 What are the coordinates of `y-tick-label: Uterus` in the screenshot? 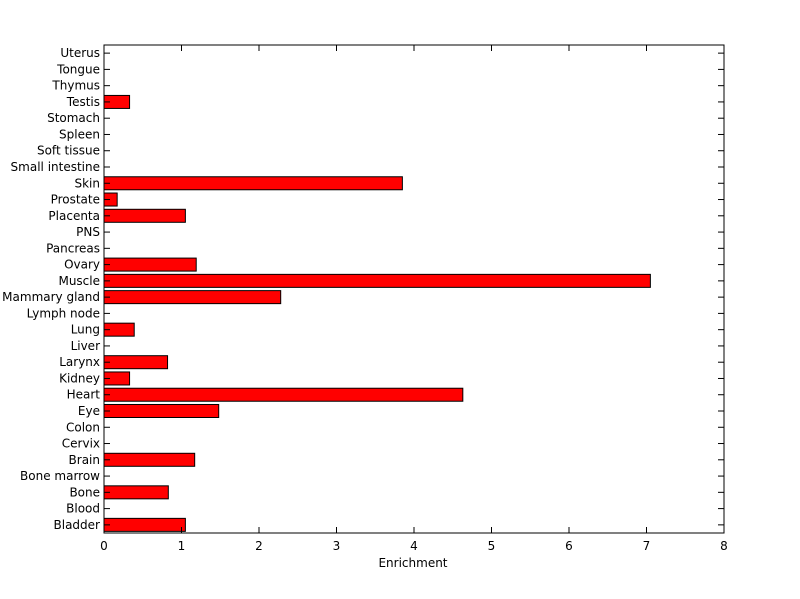 It's located at (80, 53).